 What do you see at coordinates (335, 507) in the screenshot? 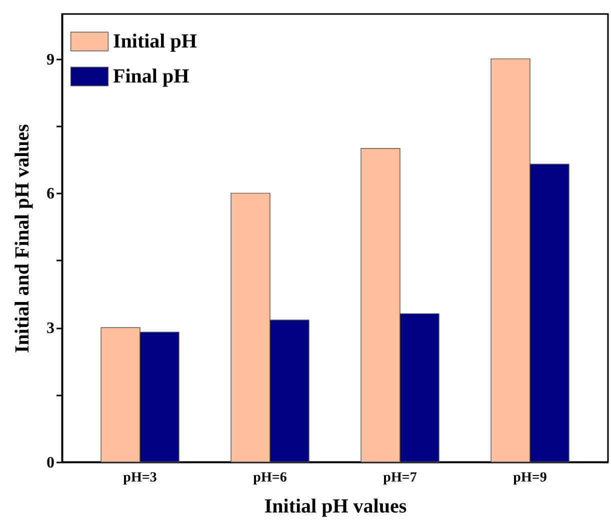
I see `x-axis-title: Initial pH values` at bounding box center [335, 507].